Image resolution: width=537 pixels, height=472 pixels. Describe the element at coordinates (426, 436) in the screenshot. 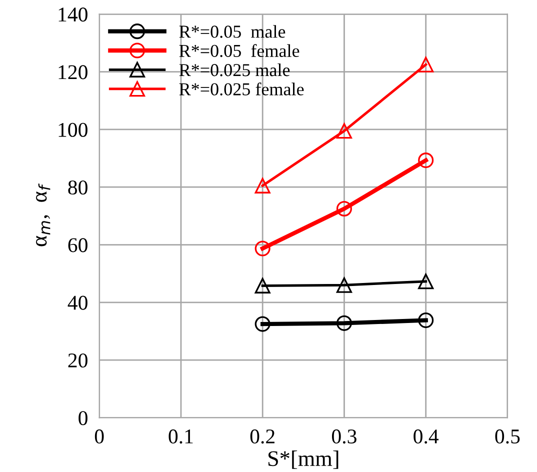

I see `x-tick-label: 0.4` at that location.